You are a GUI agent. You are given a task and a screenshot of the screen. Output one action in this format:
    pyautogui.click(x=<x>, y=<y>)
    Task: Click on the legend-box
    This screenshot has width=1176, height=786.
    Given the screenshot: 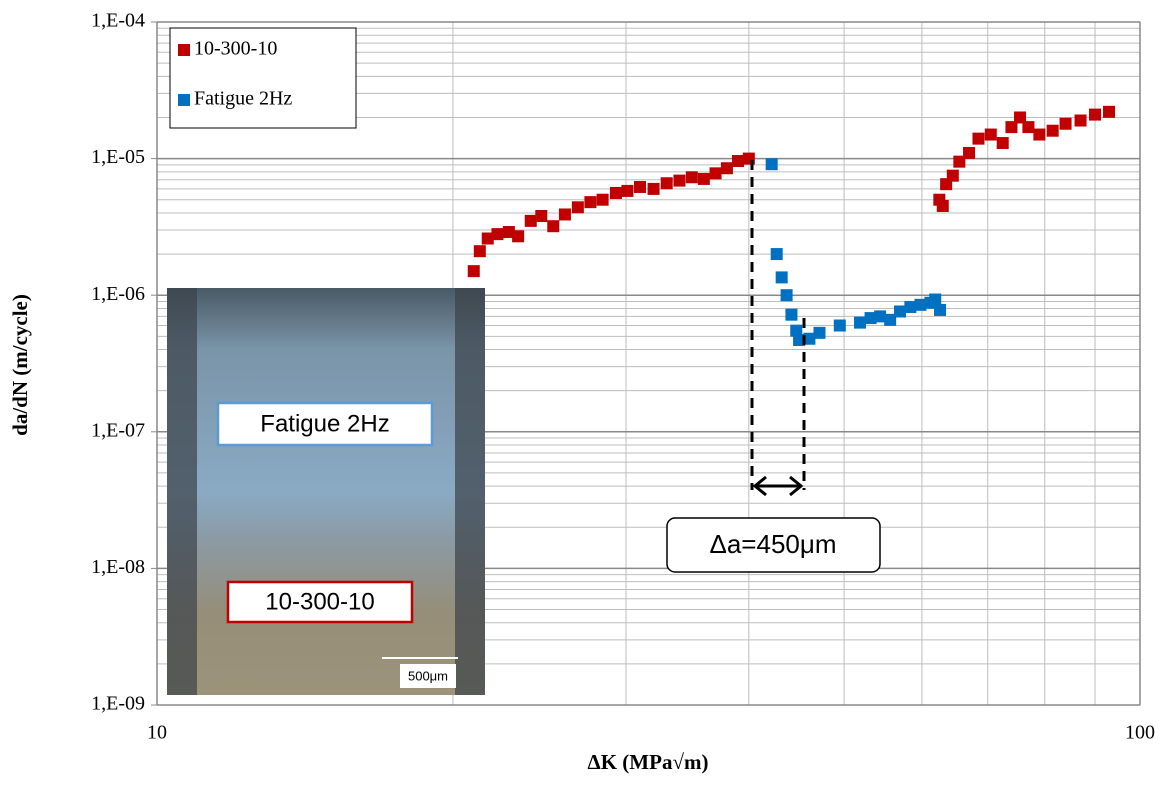 What is the action you would take?
    pyautogui.click(x=263, y=78)
    